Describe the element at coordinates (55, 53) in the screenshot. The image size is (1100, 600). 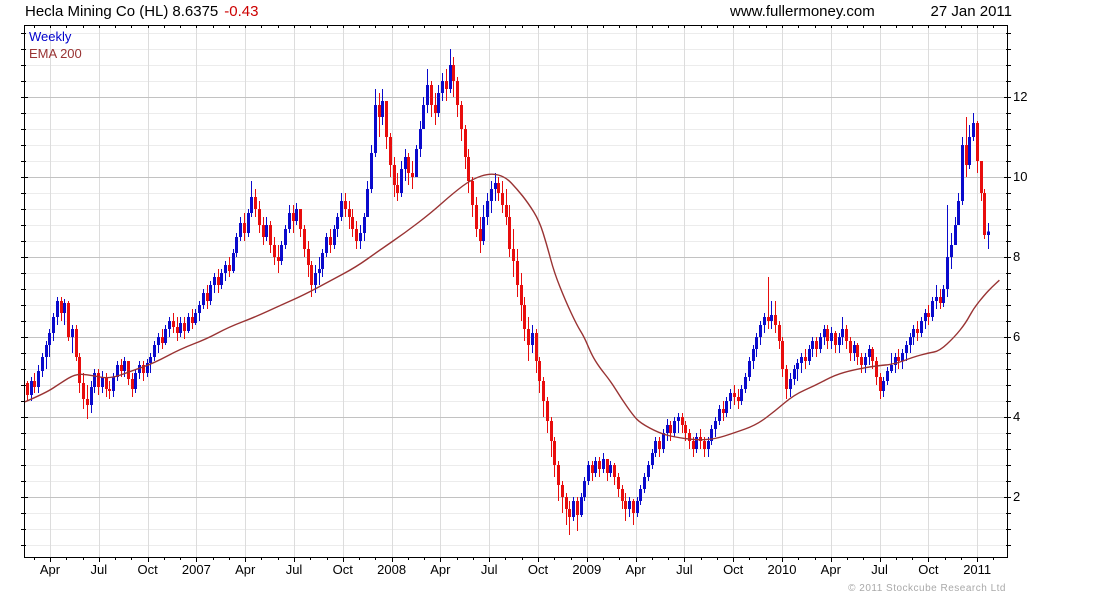
I see `legend-ema: EMA 200` at that location.